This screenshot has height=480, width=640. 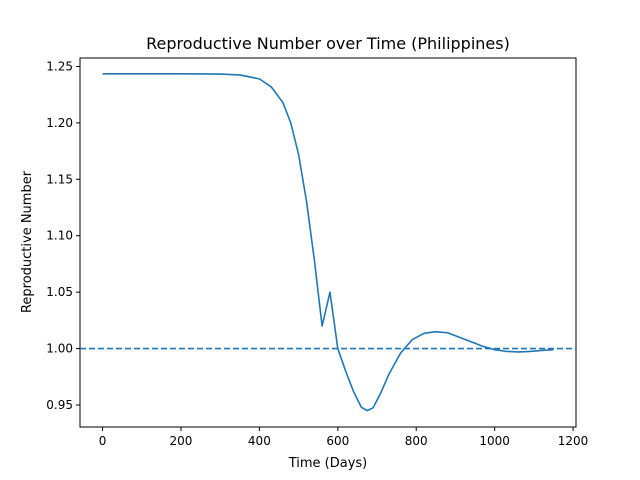 What do you see at coordinates (573, 441) in the screenshot?
I see `x-tick-label: 1200` at bounding box center [573, 441].